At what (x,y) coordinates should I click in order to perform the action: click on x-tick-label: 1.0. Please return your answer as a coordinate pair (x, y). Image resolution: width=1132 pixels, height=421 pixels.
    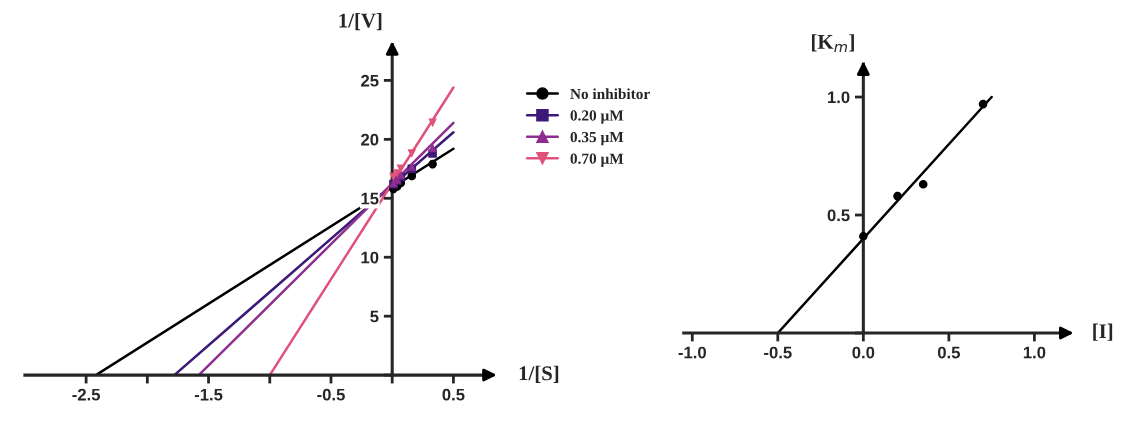
    Looking at the image, I should click on (1034, 352).